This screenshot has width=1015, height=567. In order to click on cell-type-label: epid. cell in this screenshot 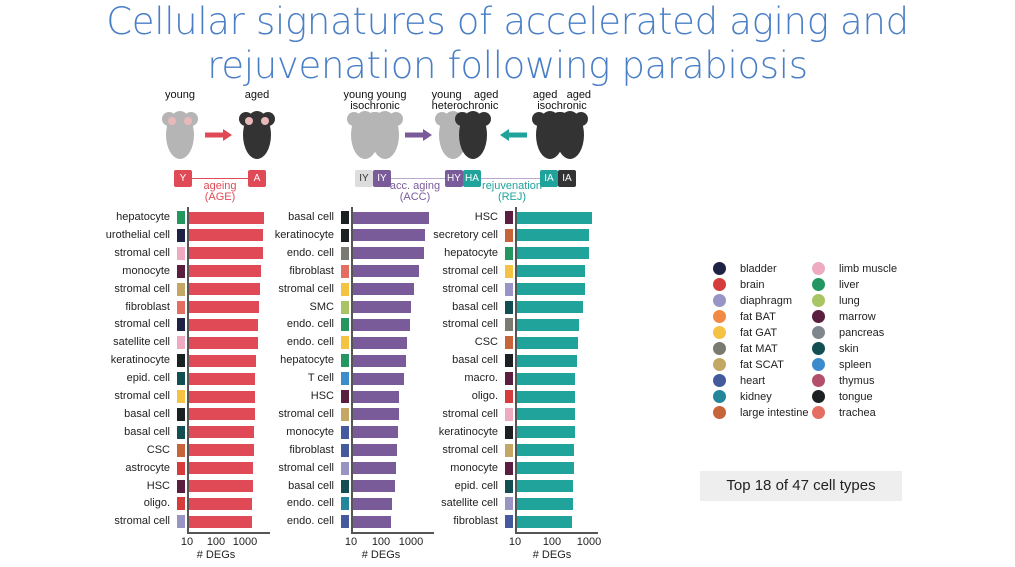, I will do `click(148, 378)`.